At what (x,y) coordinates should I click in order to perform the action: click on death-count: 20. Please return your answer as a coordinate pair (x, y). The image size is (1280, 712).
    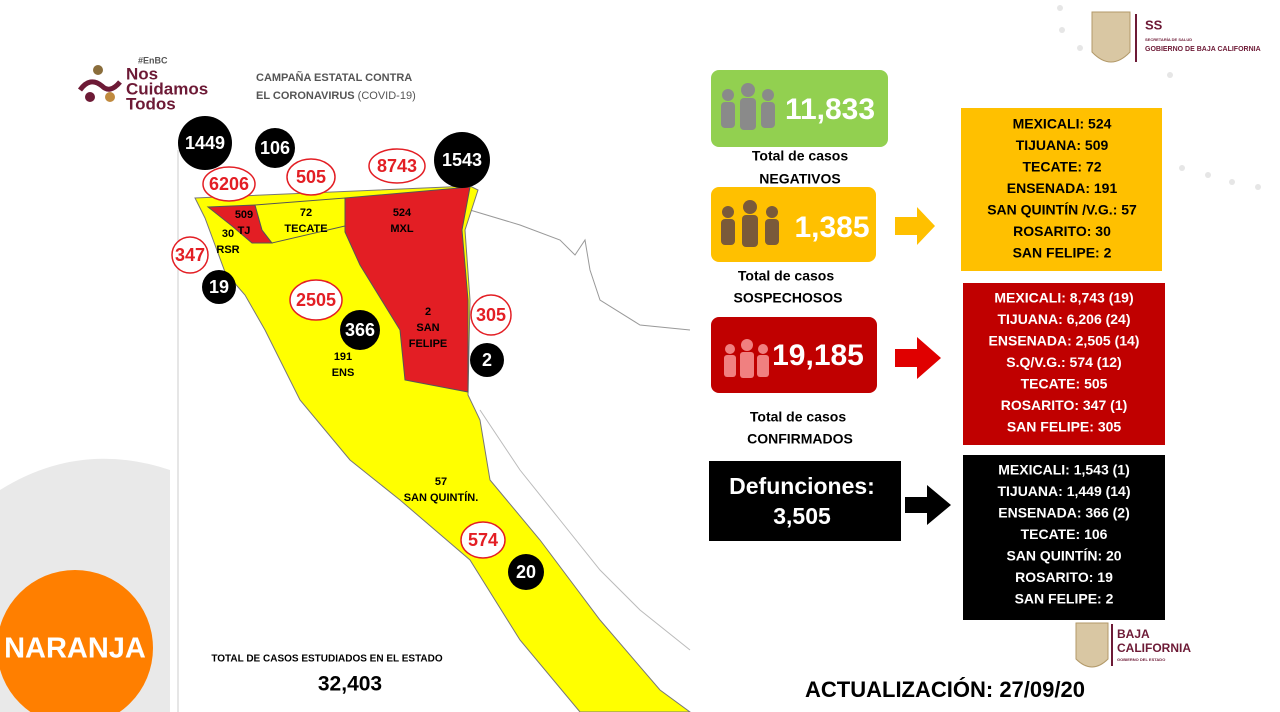
    Looking at the image, I should click on (526, 572).